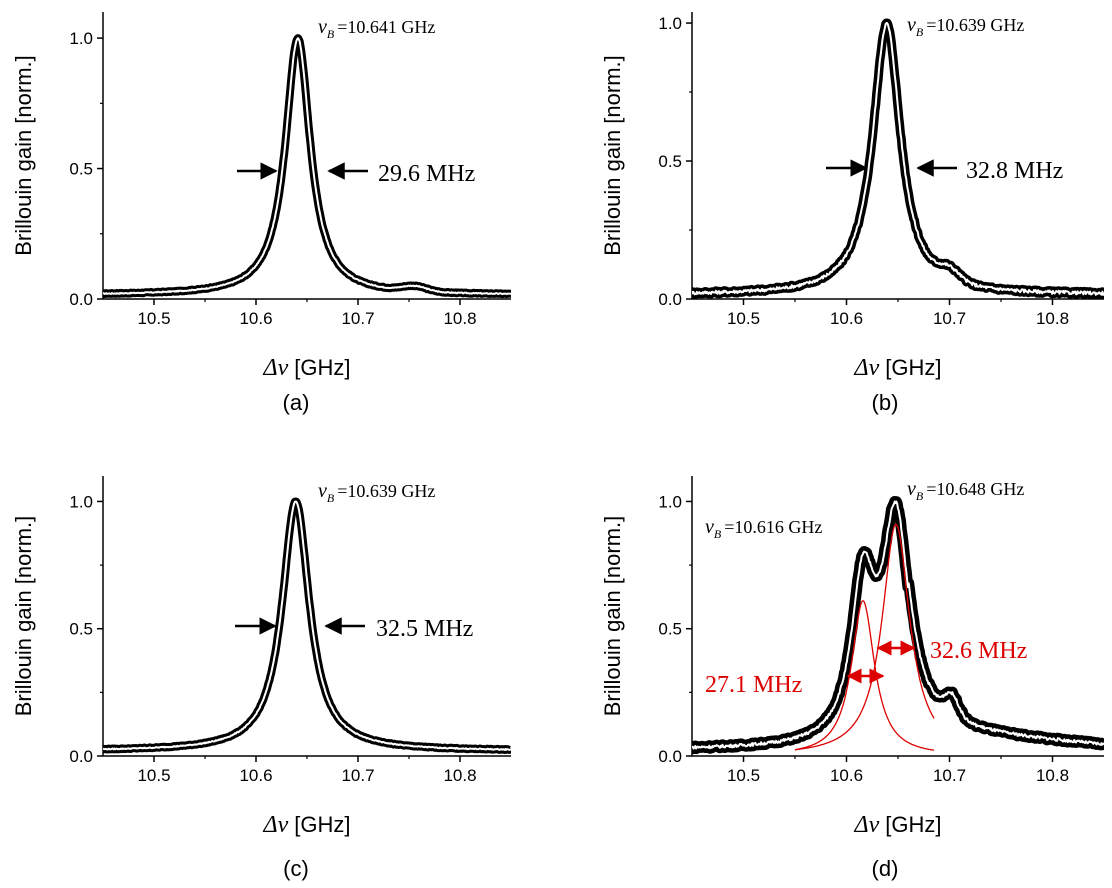 This screenshot has width=1112, height=888. Describe the element at coordinates (386, 27) in the screenshot. I see `nu-value: =10.641 GHz` at that location.